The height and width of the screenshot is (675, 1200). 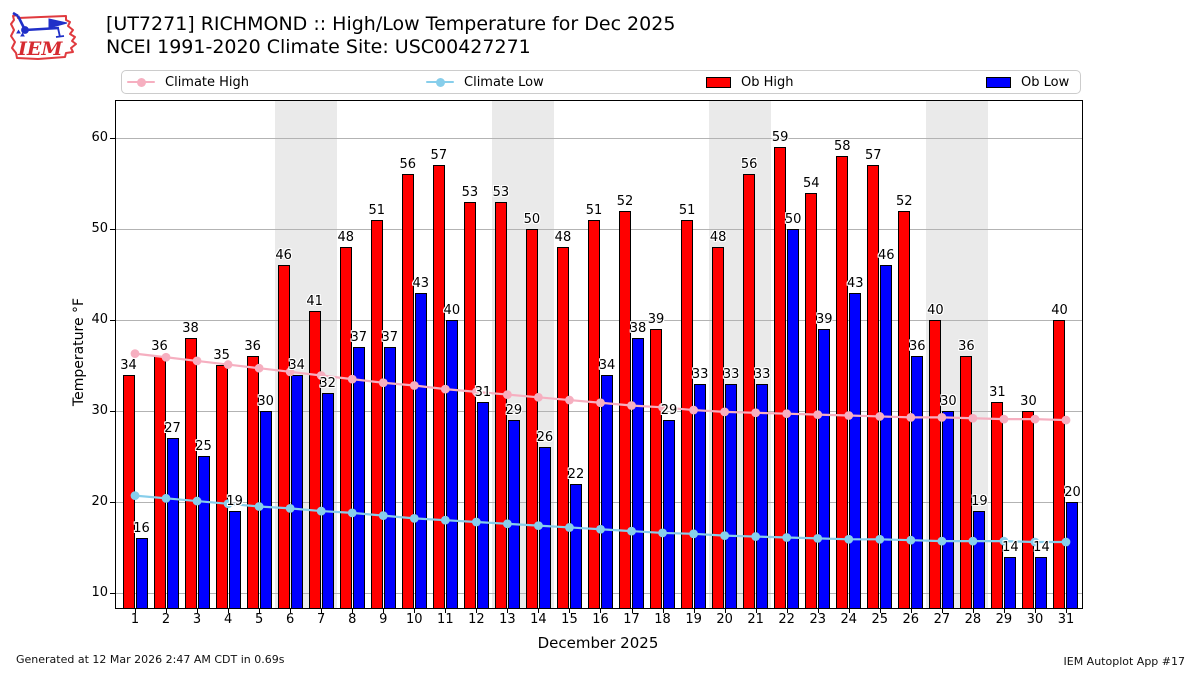 I want to click on y-tick-label: 40, so click(x=99, y=319).